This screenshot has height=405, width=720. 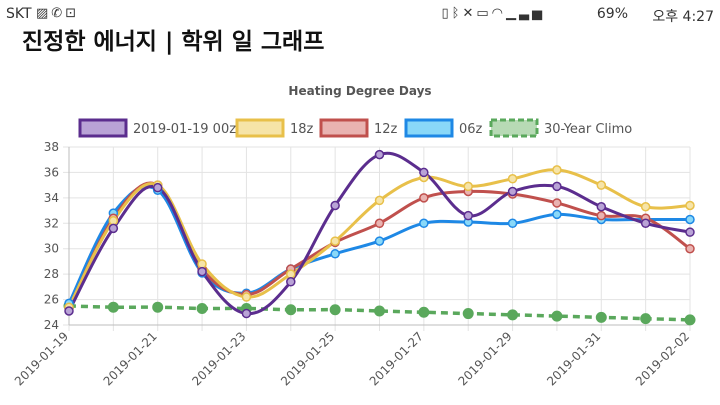 I want to click on y-tick-label: 32, so click(x=51, y=223).